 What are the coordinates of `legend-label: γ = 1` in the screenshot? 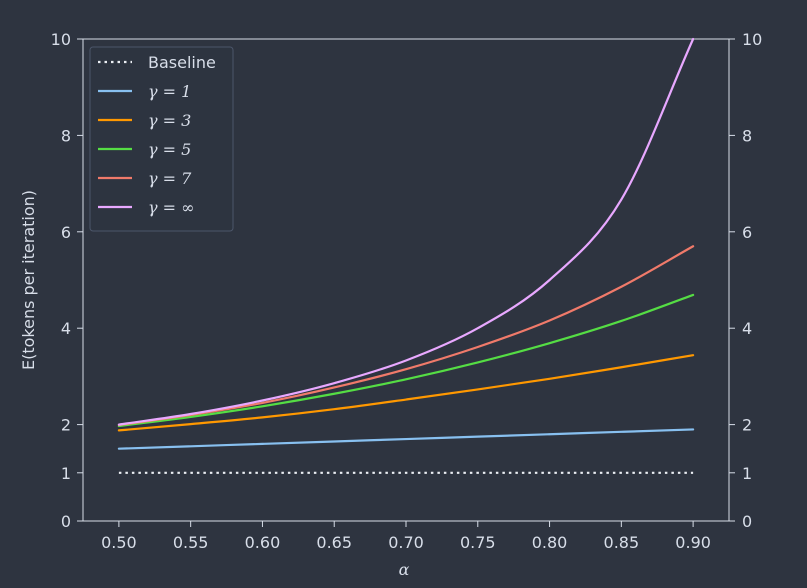 It's located at (169, 91).